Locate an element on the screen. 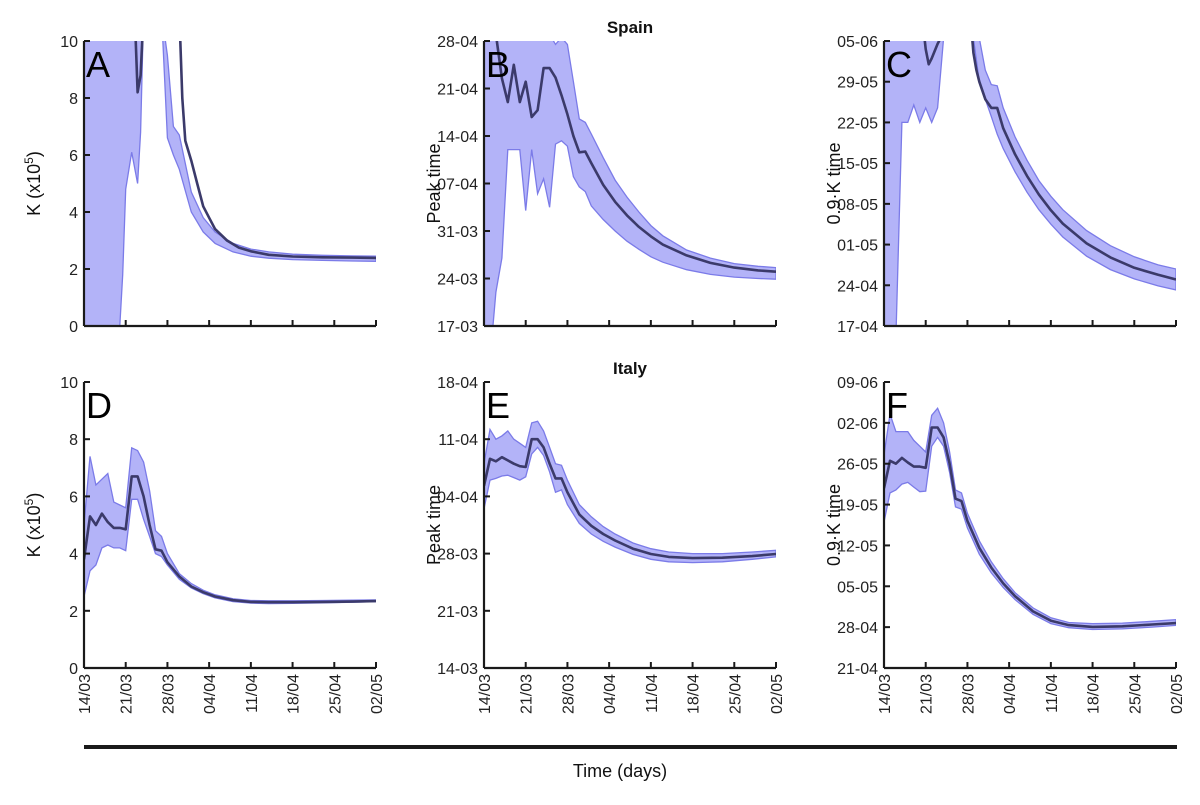 The height and width of the screenshot is (805, 1200). confidence-band-a is located at coordinates (230, 183).